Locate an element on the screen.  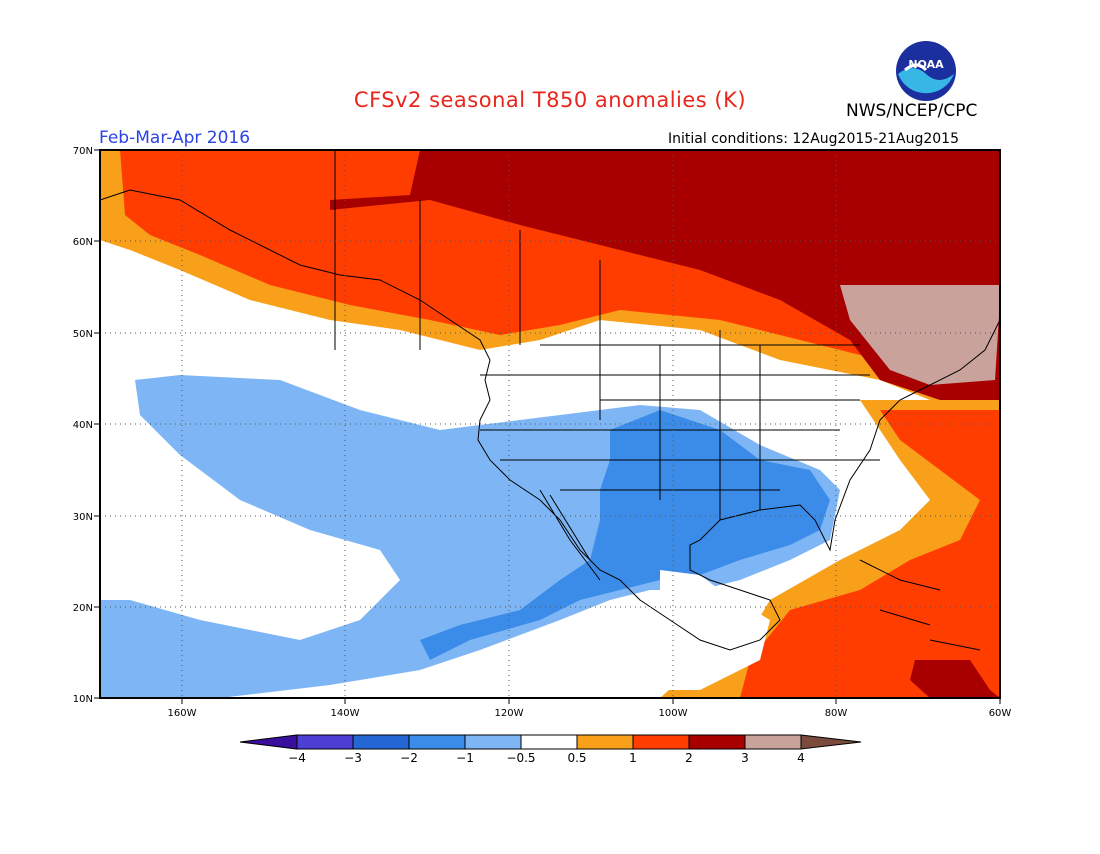
lon-label: 120W is located at coordinates (509, 713).